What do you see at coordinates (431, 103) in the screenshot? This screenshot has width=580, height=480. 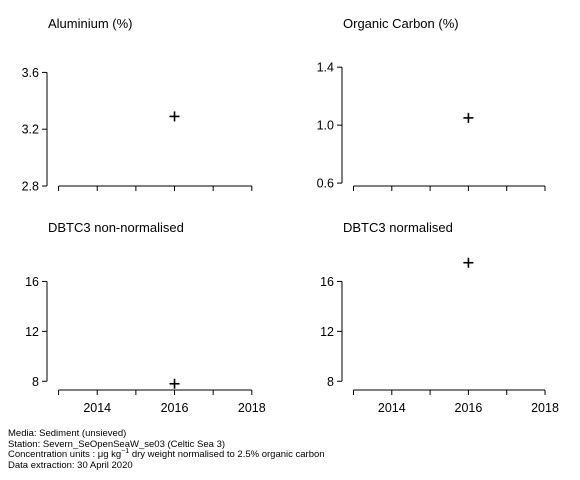 I see `chart-panel-2: Organic Carbon (%) 0.6 1.0 1.4` at bounding box center [431, 103].